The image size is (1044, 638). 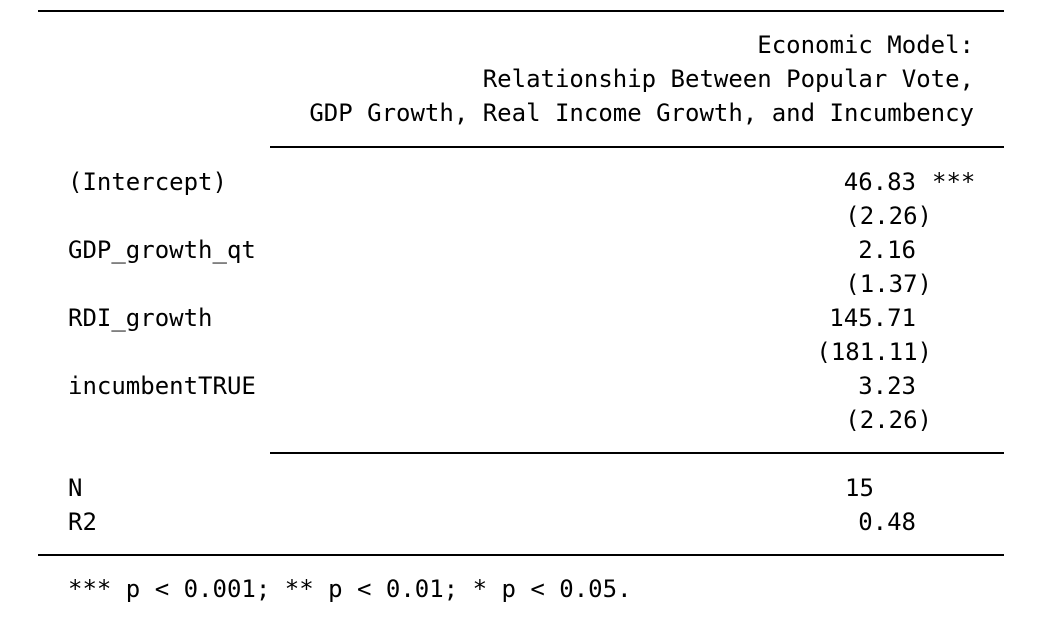 I want to click on row-se-incumbent: (2.26), so click(x=888, y=420).